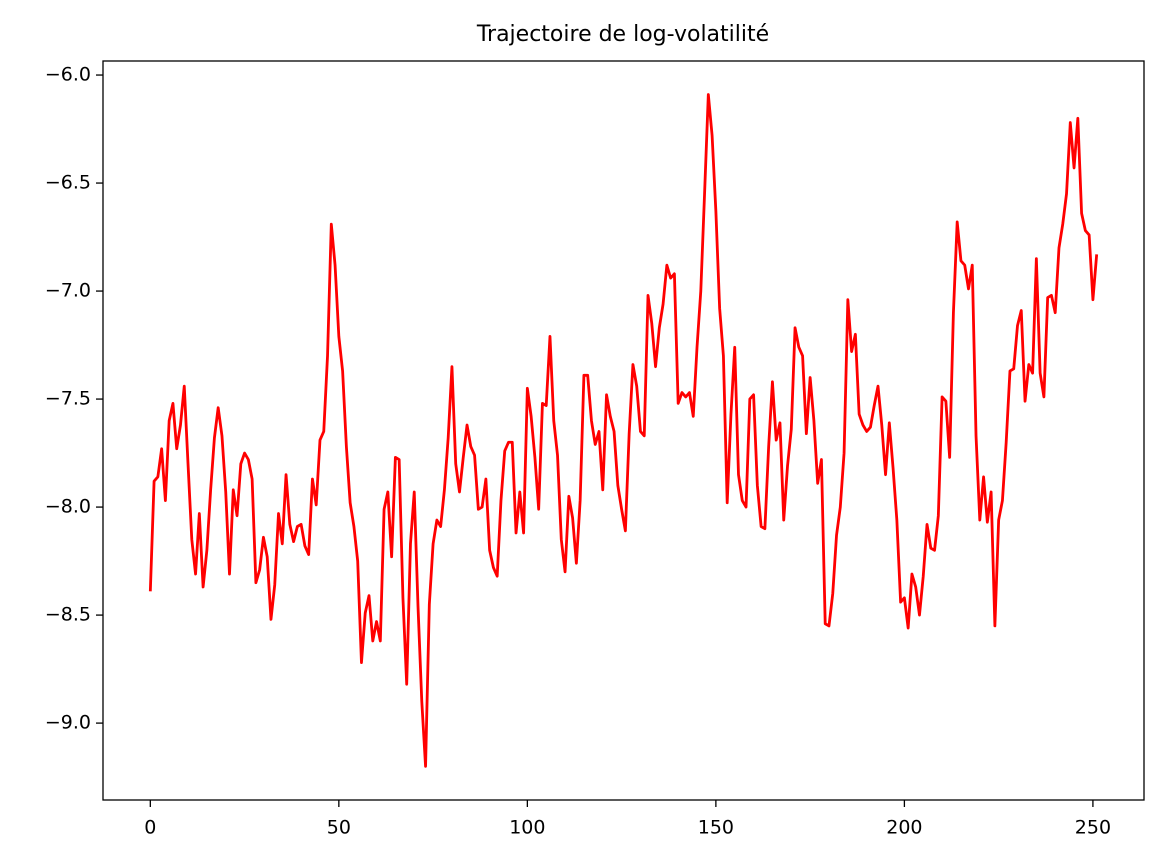  Describe the element at coordinates (68, 183) in the screenshot. I see `y-tick-label: −6.5` at that location.